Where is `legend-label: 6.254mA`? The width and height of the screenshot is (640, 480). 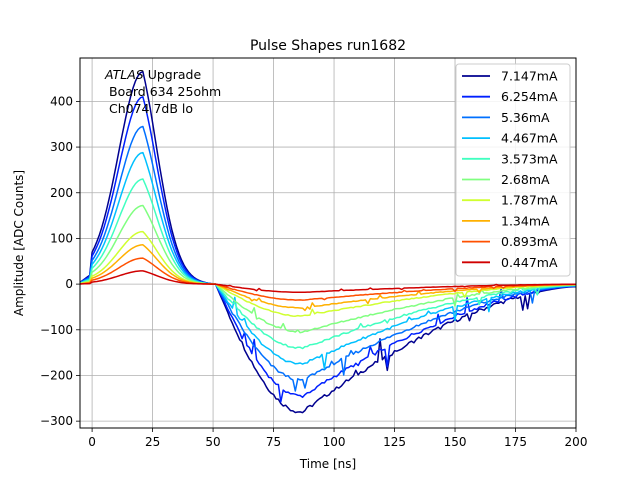 legend-label: 6.254mA is located at coordinates (529, 96).